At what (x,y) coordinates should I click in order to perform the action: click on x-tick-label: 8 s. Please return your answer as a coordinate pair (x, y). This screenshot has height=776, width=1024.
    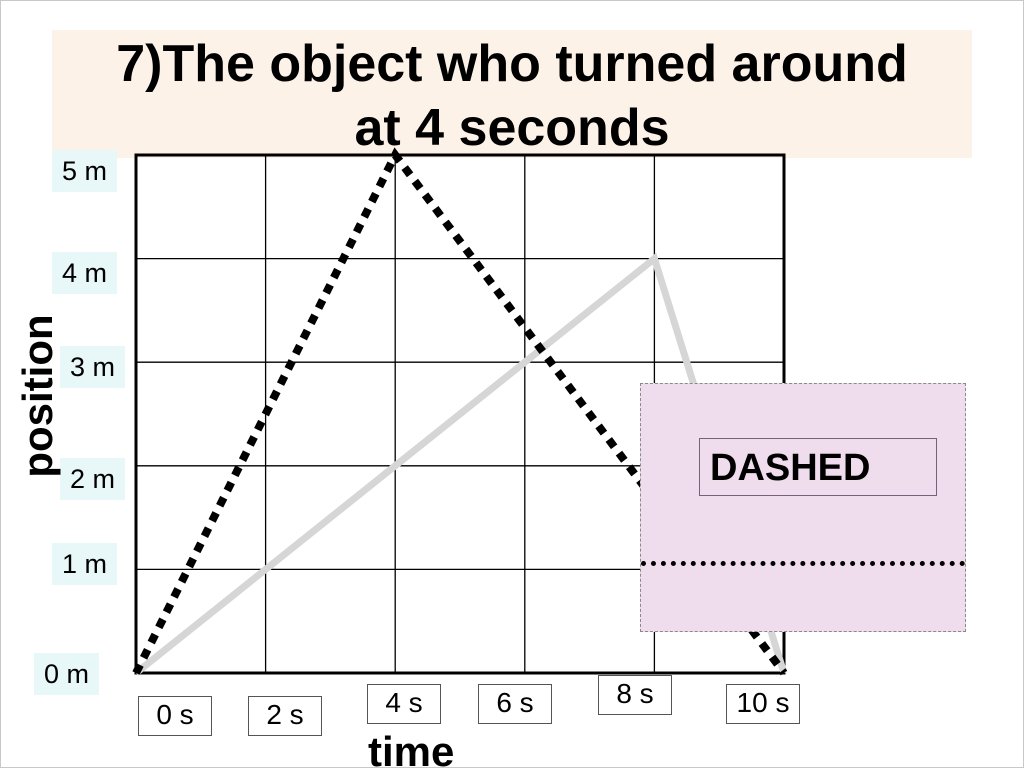
    Looking at the image, I should click on (635, 695).